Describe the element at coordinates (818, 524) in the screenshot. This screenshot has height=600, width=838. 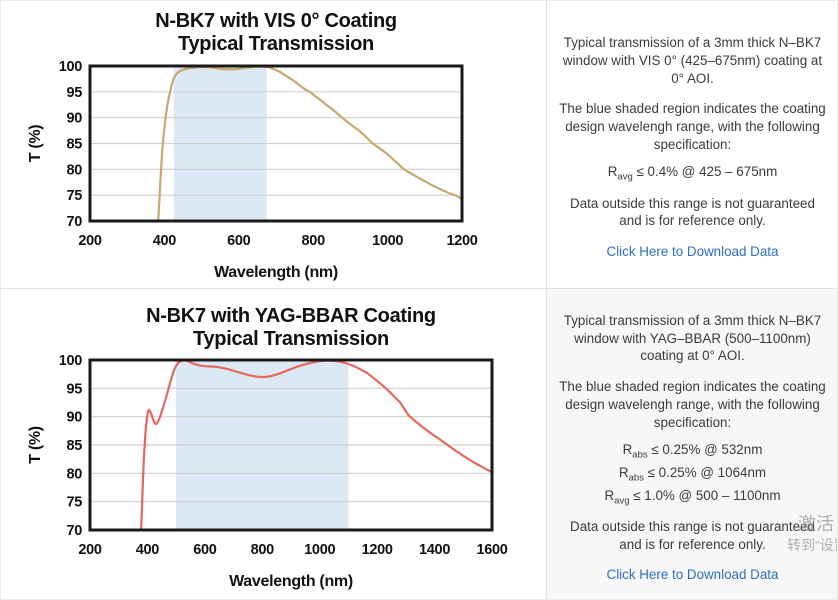
I see `windows-activation-watermark-line1: 激活 V` at that location.